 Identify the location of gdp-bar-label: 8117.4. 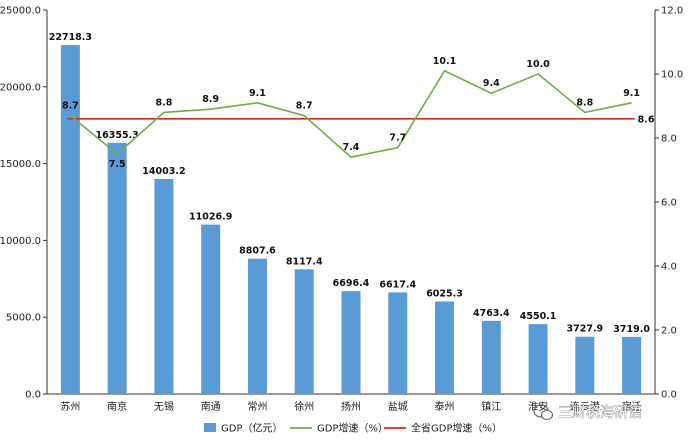
(304, 261).